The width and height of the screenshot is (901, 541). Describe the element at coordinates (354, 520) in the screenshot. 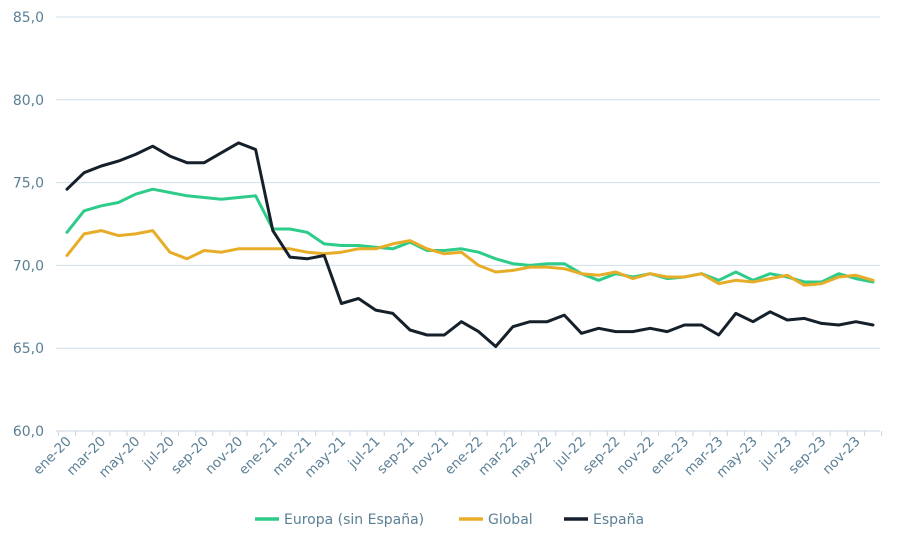

I see `legend-label: Europa (sin España)` at that location.